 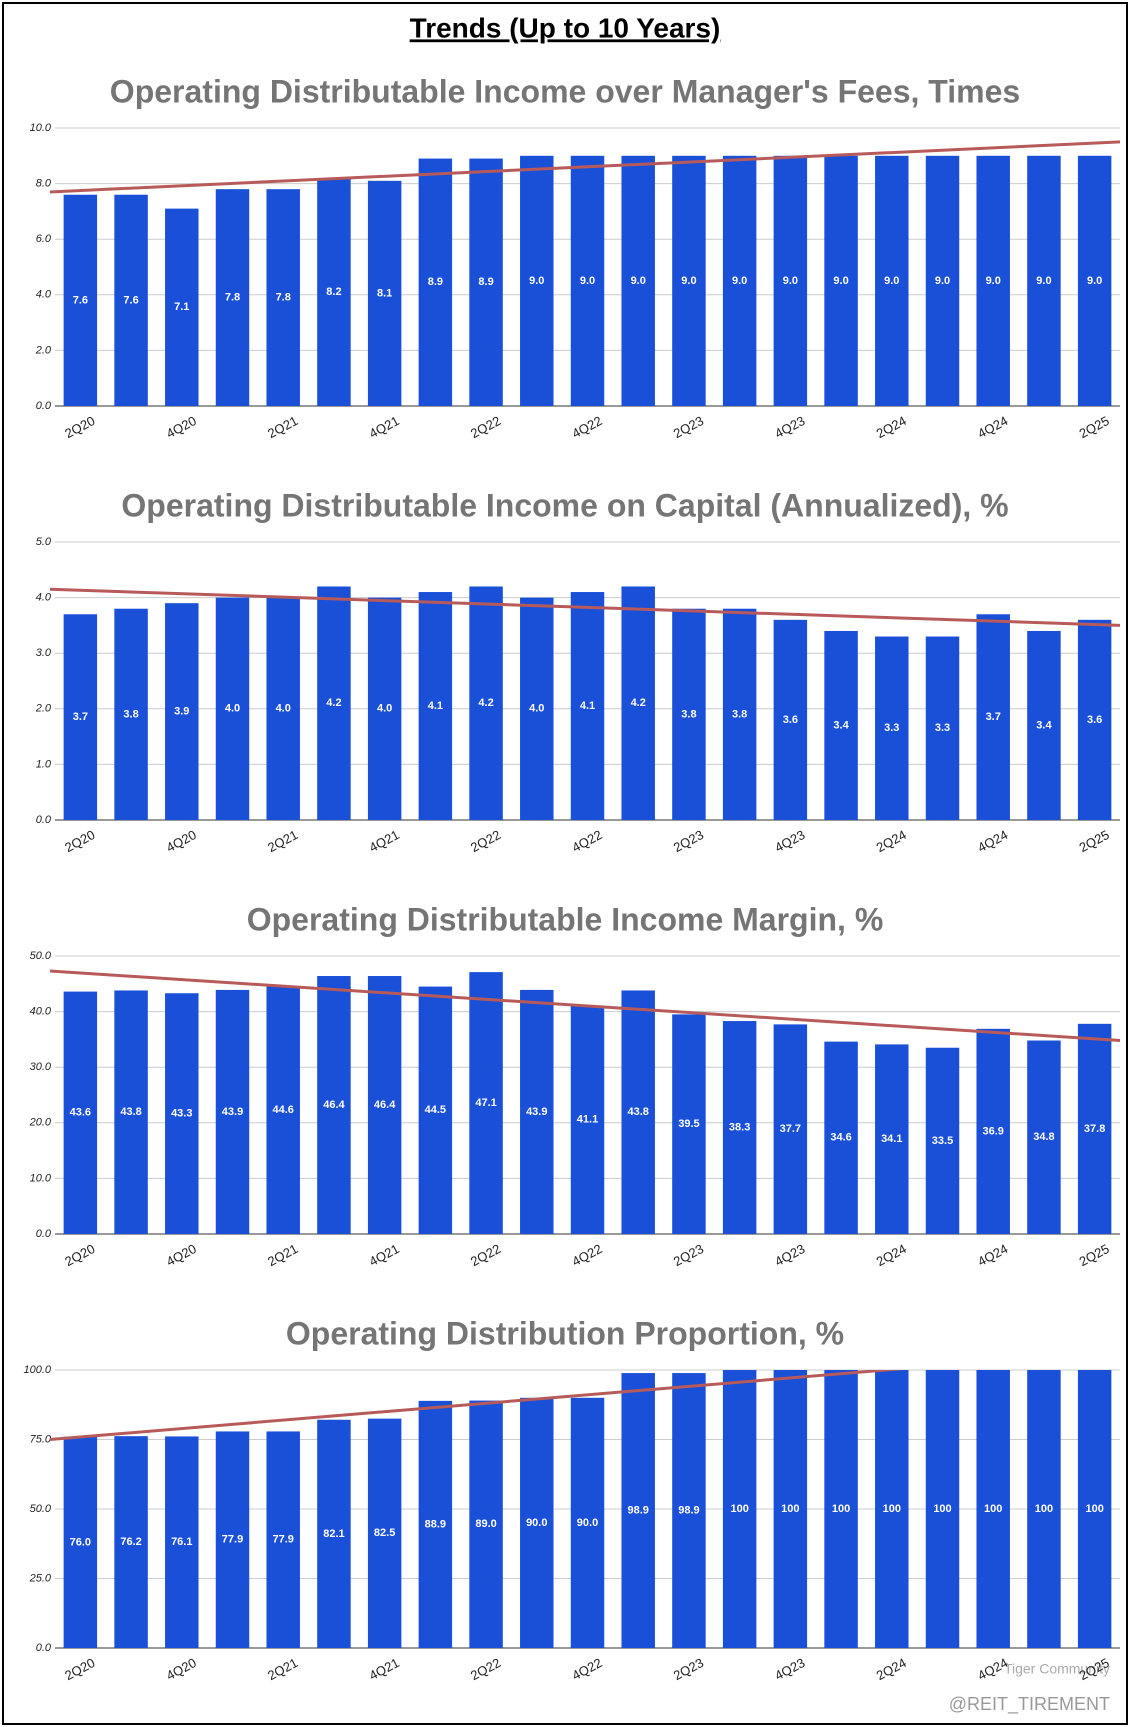 I want to click on x-tick-label: 2Q24, so click(x=891, y=1669).